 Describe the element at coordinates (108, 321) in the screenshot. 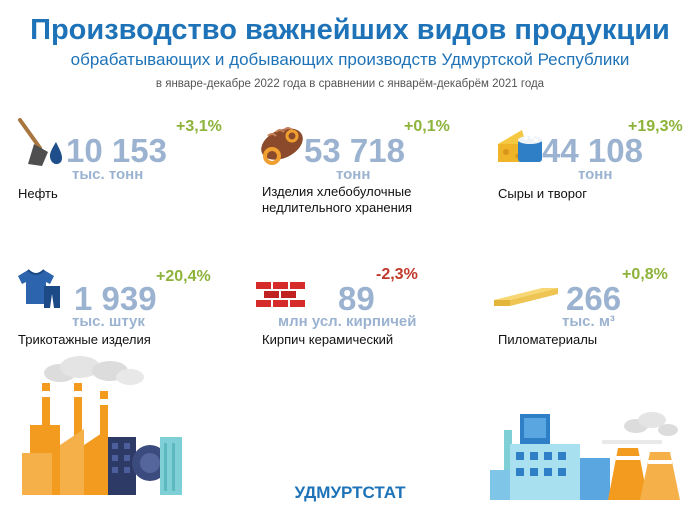

I see `unit-knitwear: тыс. штук` at that location.